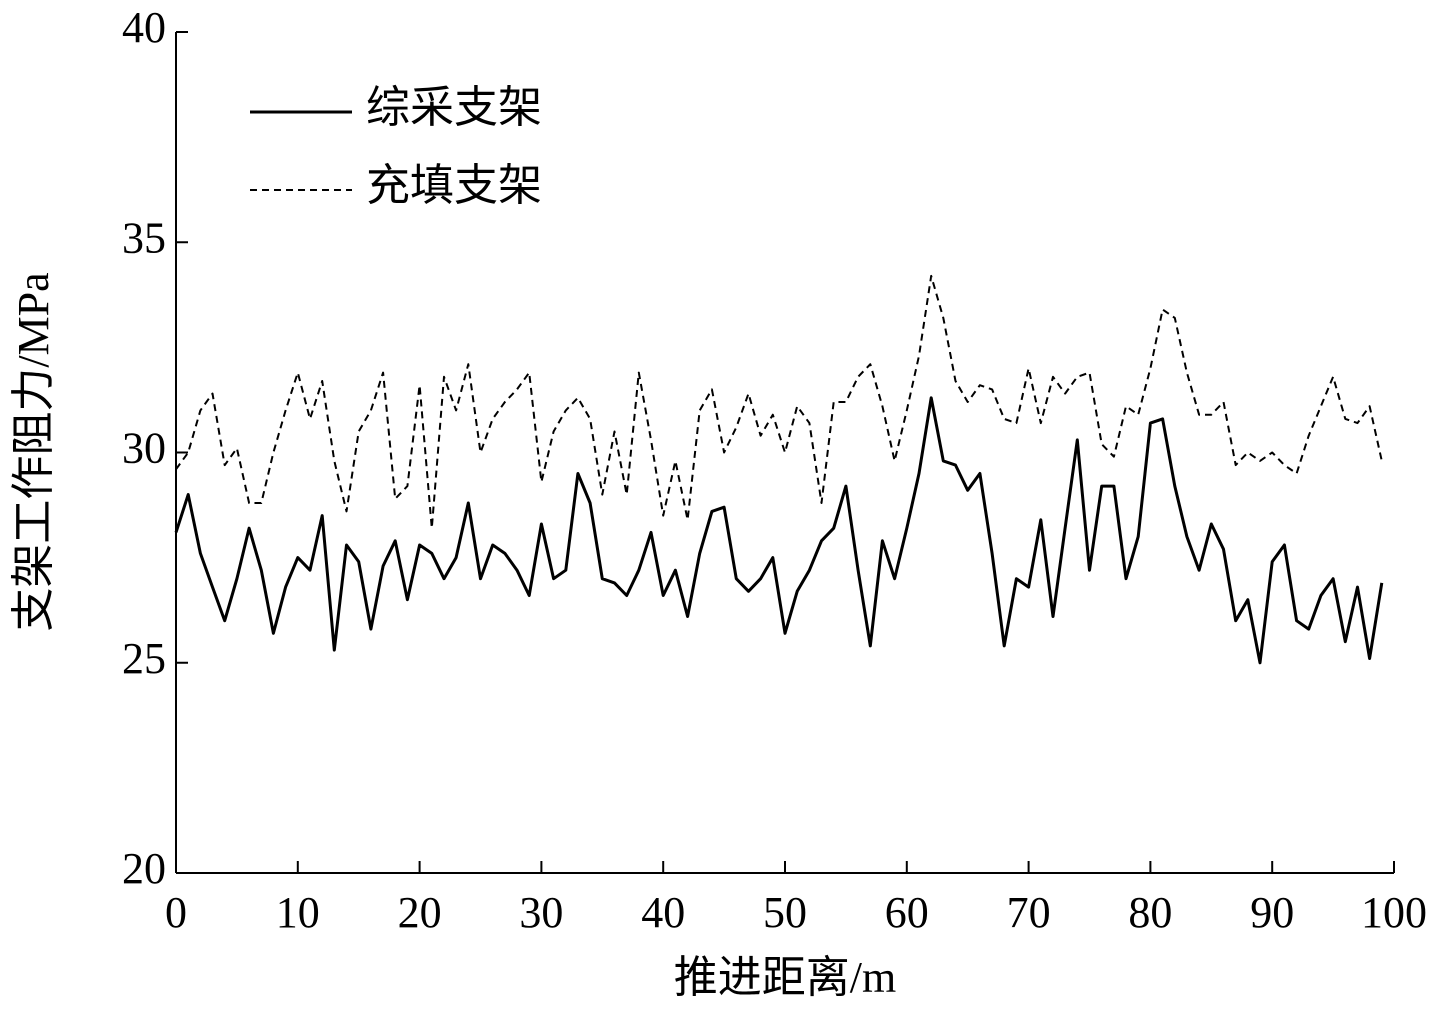  I want to click on x-tick-label: 30, so click(541, 912).